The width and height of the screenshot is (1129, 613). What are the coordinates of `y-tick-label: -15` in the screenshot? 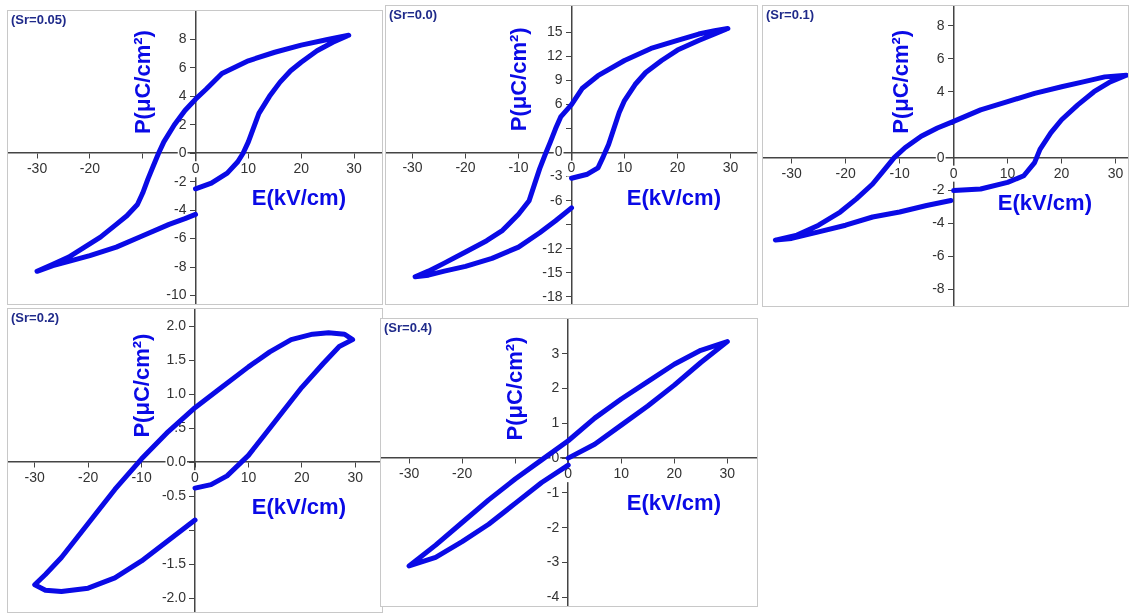 It's located at (552, 271).